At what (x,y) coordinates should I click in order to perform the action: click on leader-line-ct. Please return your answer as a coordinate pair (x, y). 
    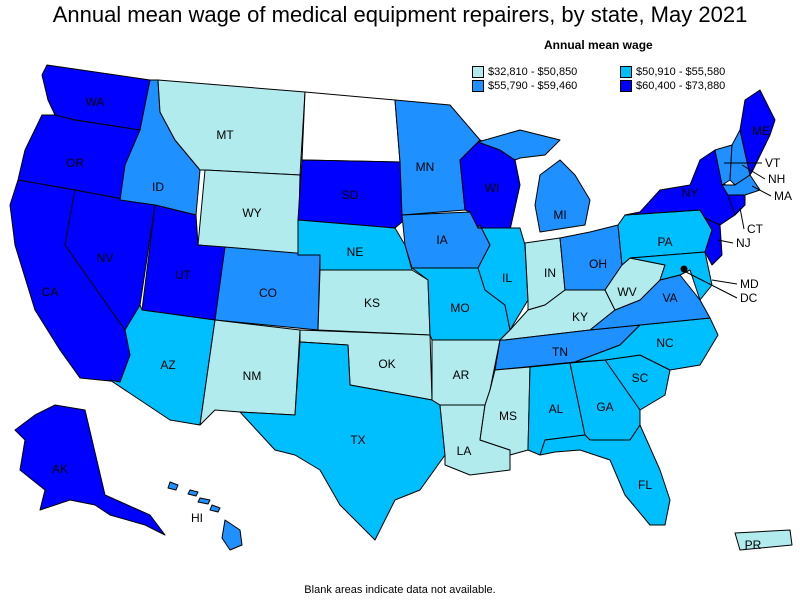
    Looking at the image, I should click on (742, 218).